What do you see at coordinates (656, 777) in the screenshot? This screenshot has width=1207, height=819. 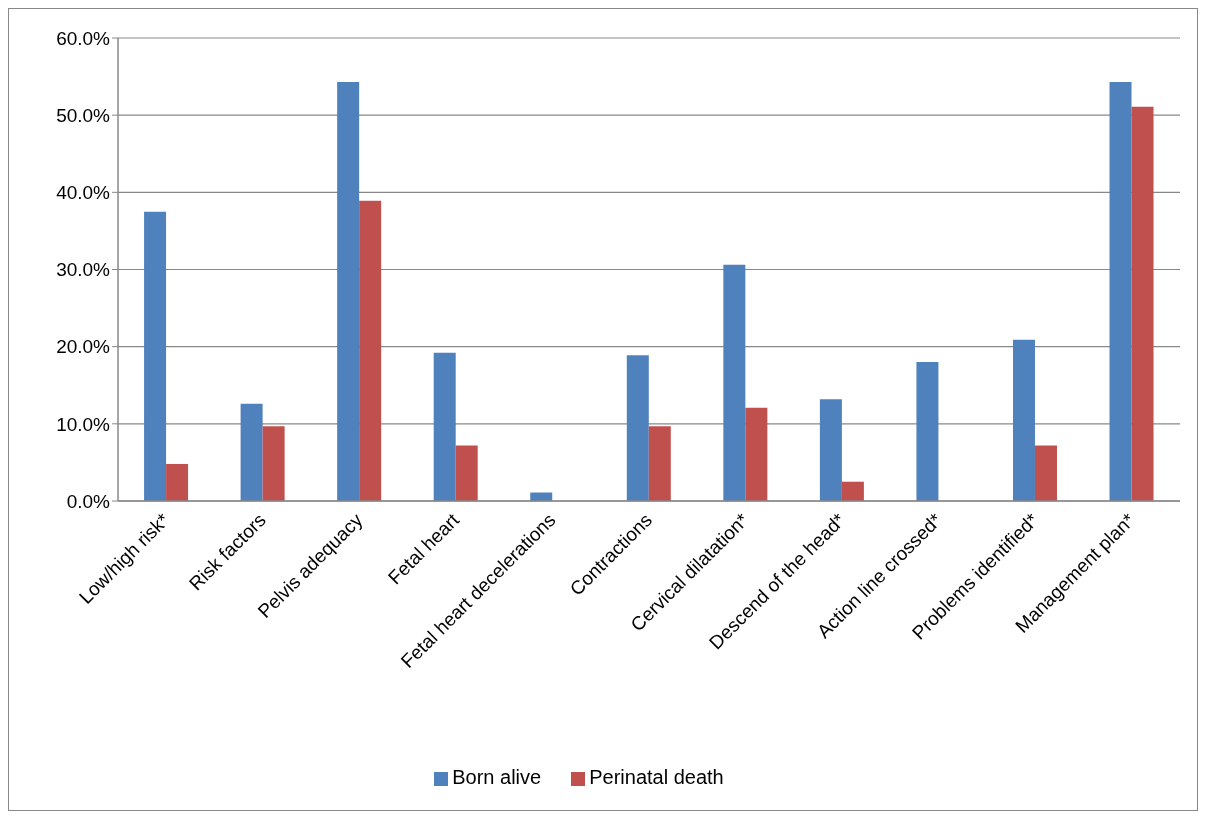 I see `legend-label: Perinatal death` at bounding box center [656, 777].